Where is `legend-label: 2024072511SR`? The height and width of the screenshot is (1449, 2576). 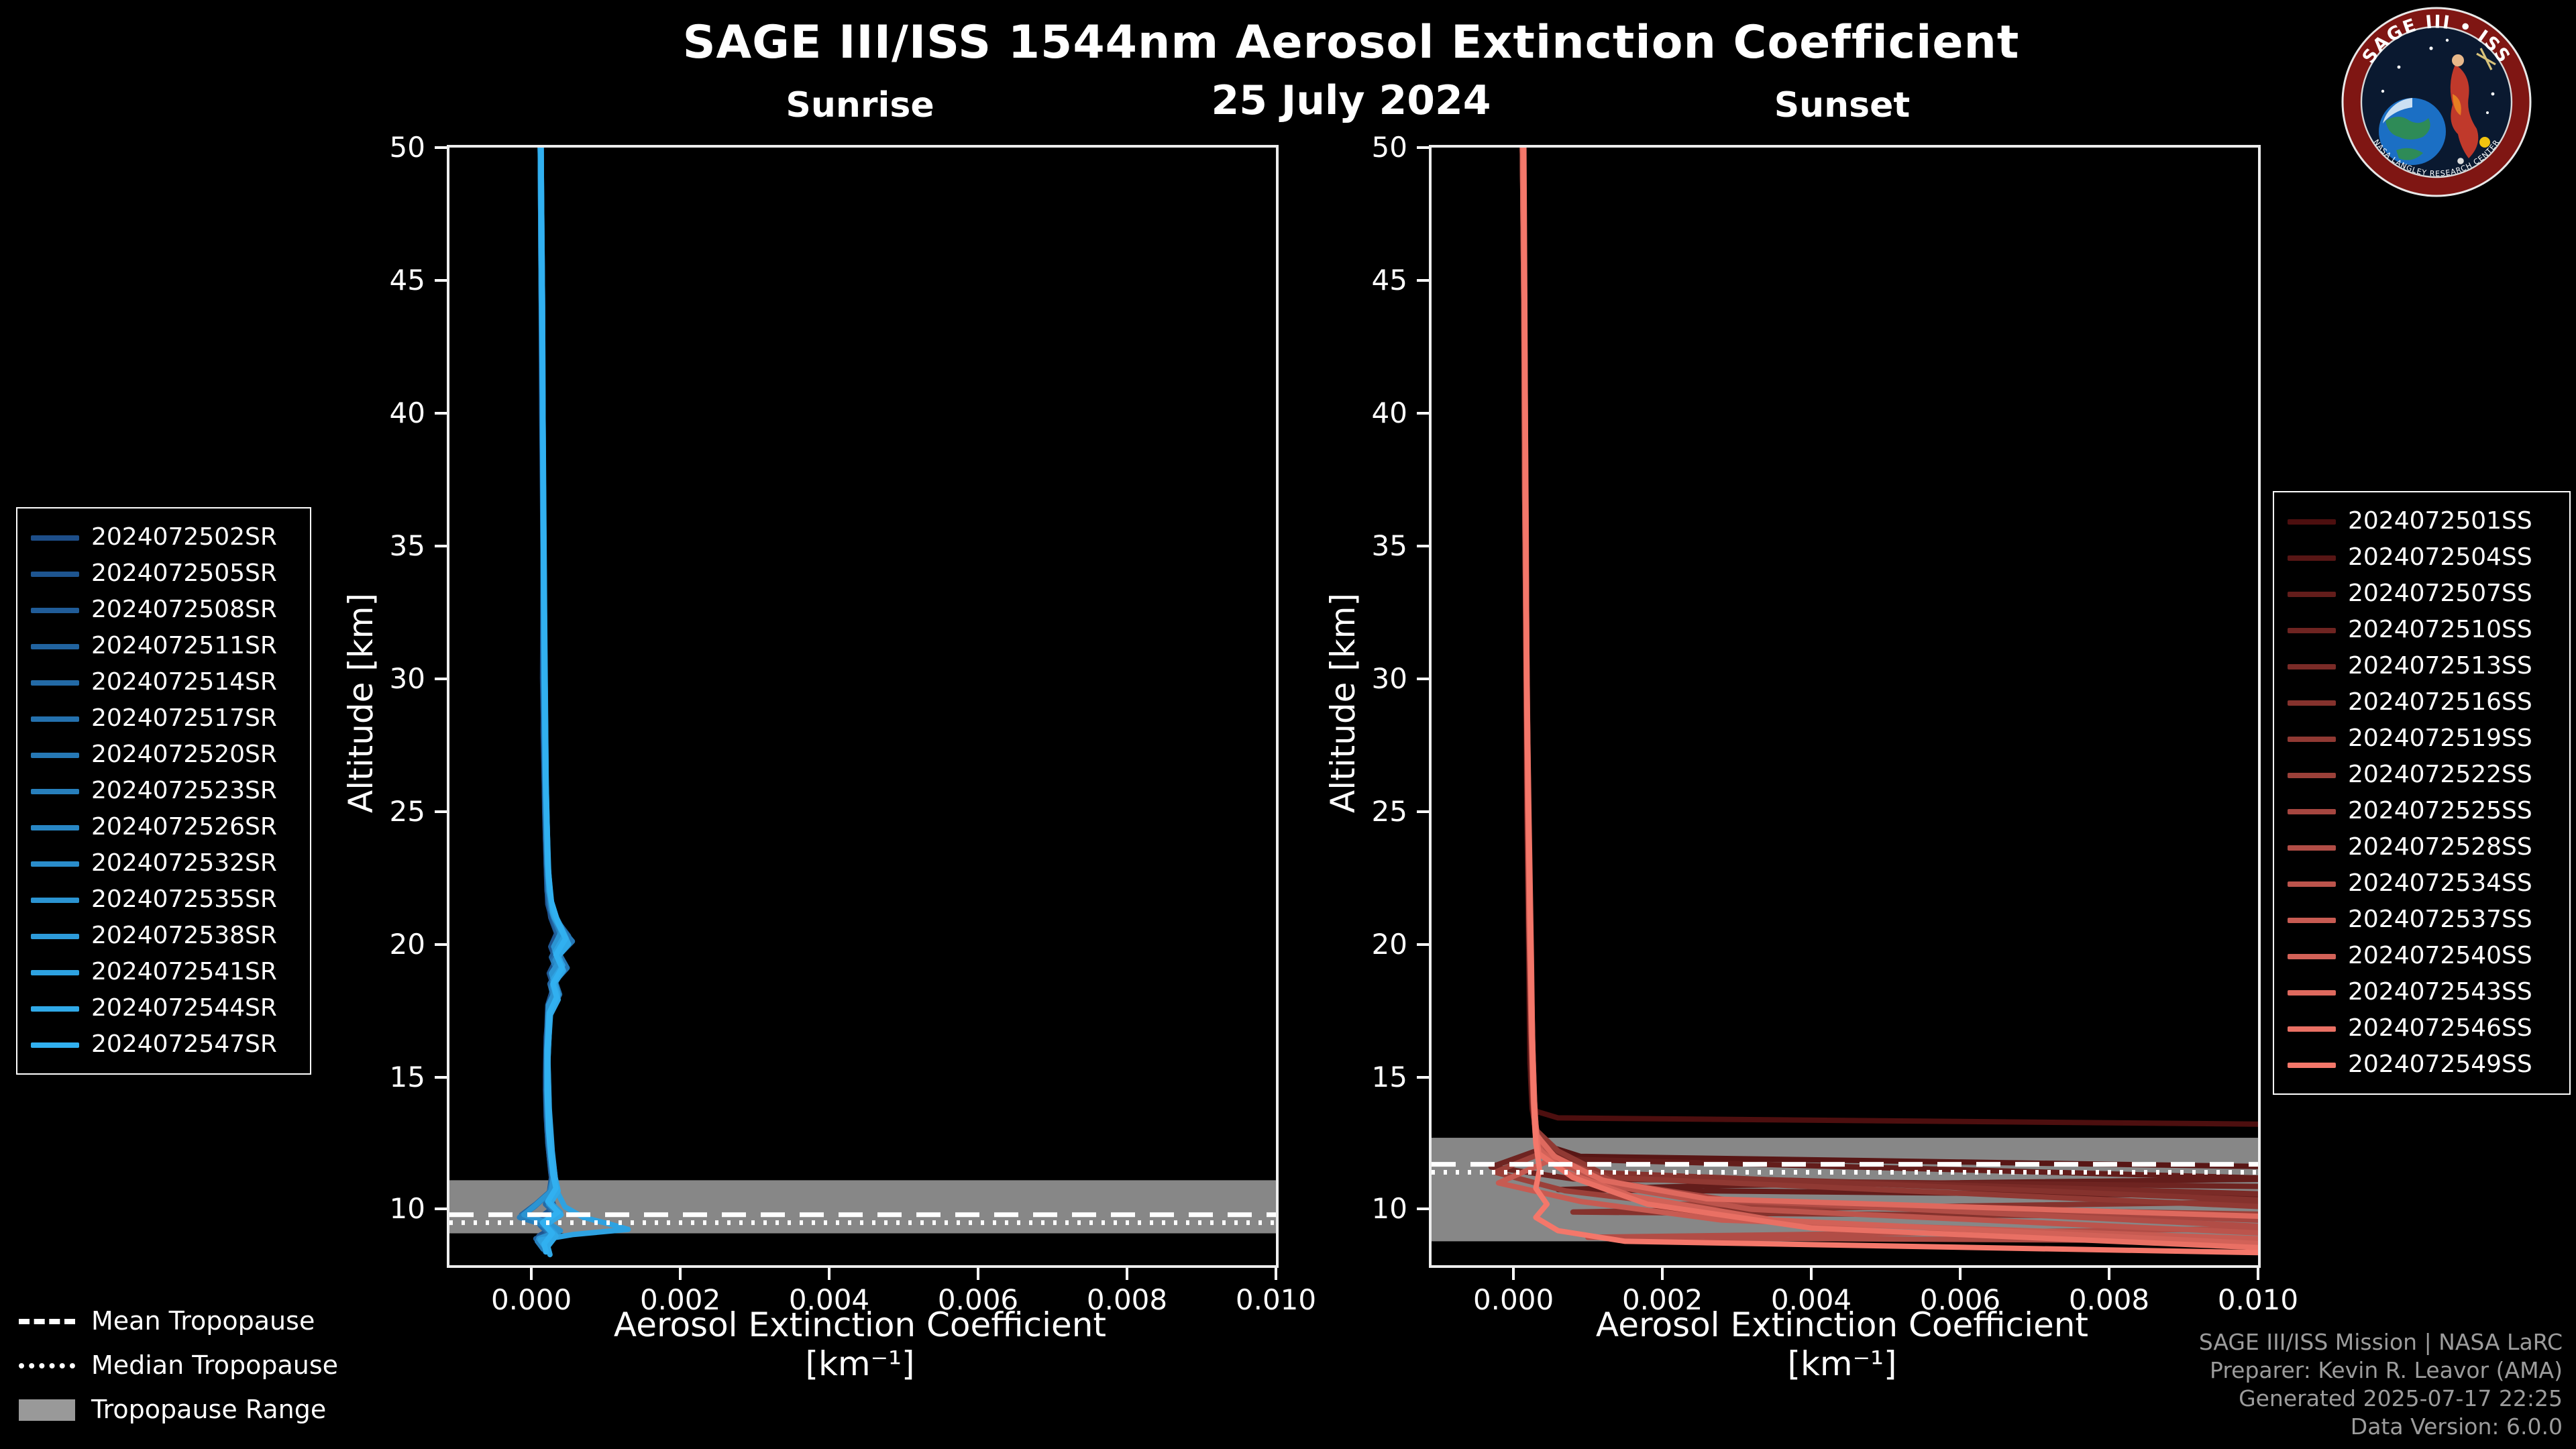
legend-label: 2024072511SR is located at coordinates (184, 646).